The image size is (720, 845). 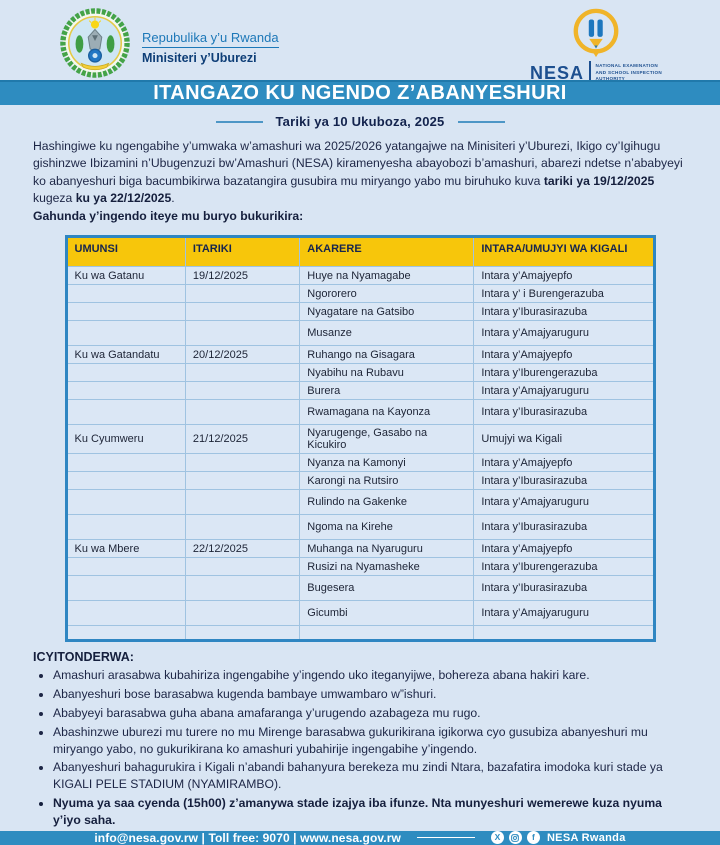 What do you see at coordinates (360, 391) in the screenshot?
I see `table-row: Burera Intara y’Amajyaruguru` at bounding box center [360, 391].